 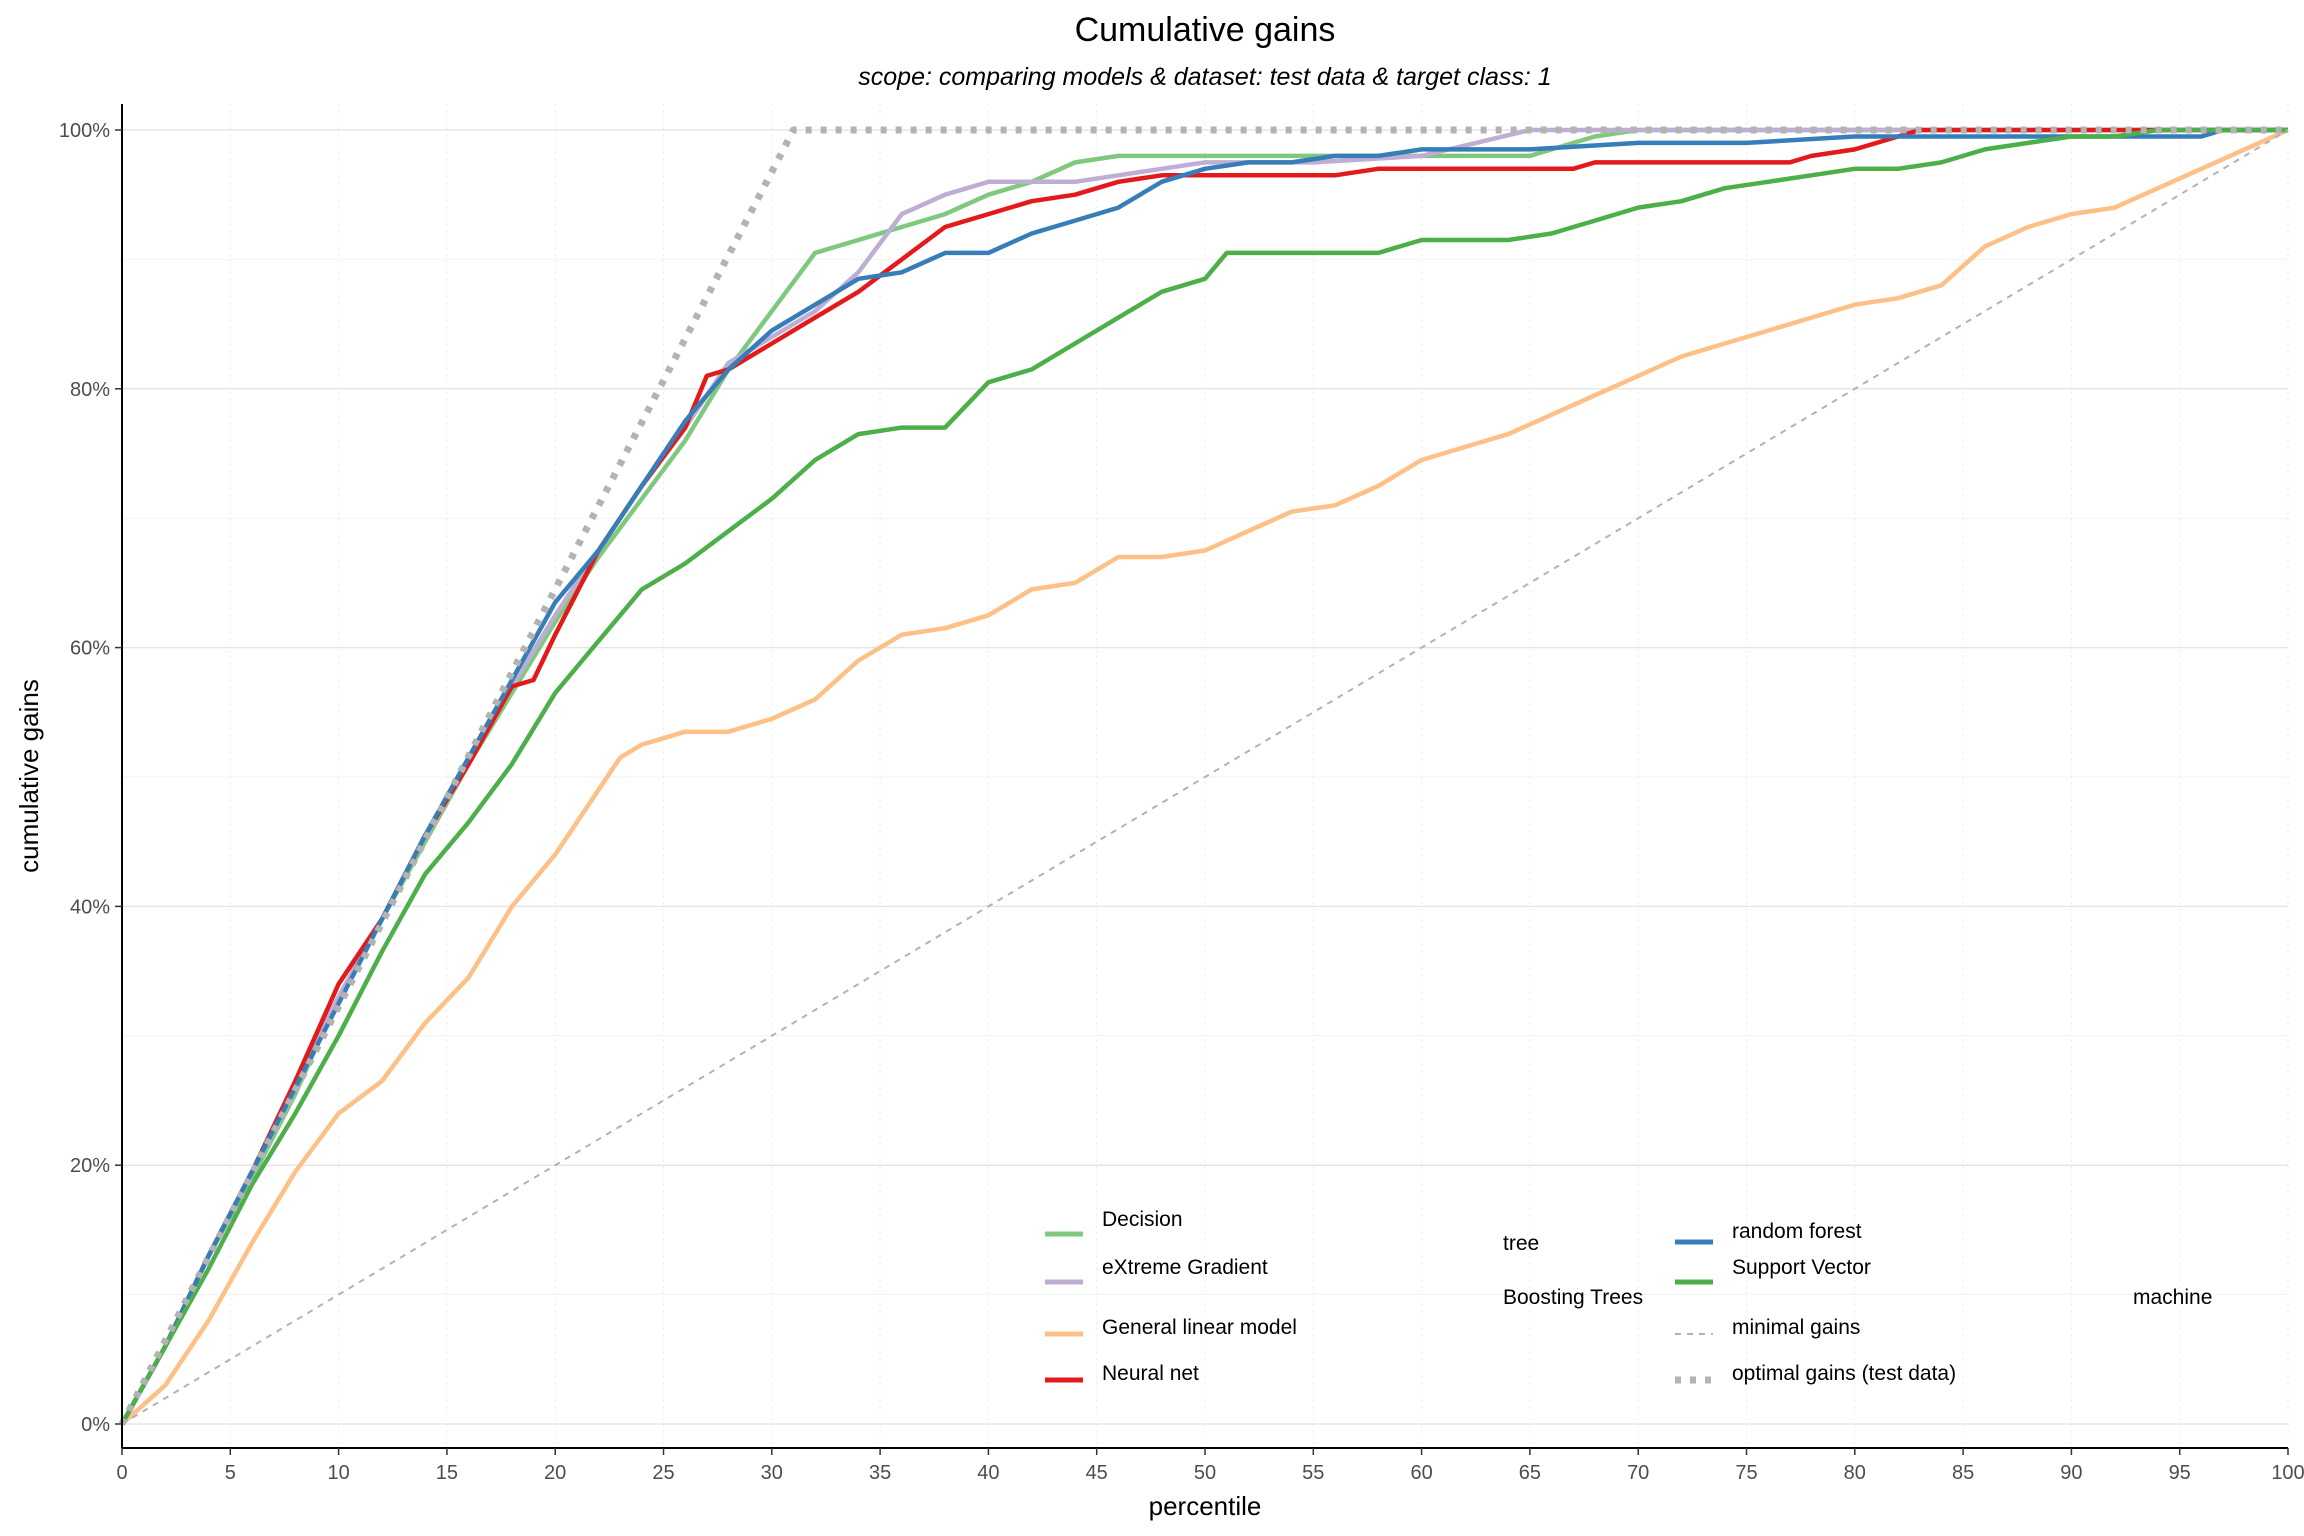 I want to click on legend-label: General linear model, so click(x=1199, y=1327).